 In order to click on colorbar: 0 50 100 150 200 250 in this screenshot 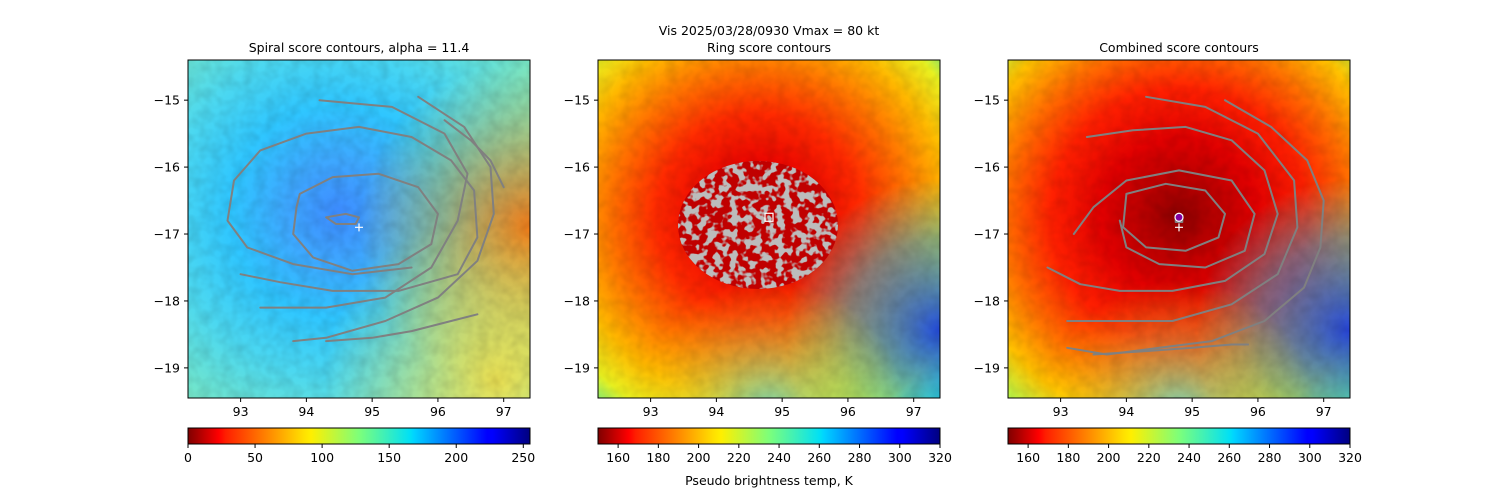, I will do `click(359, 446)`.